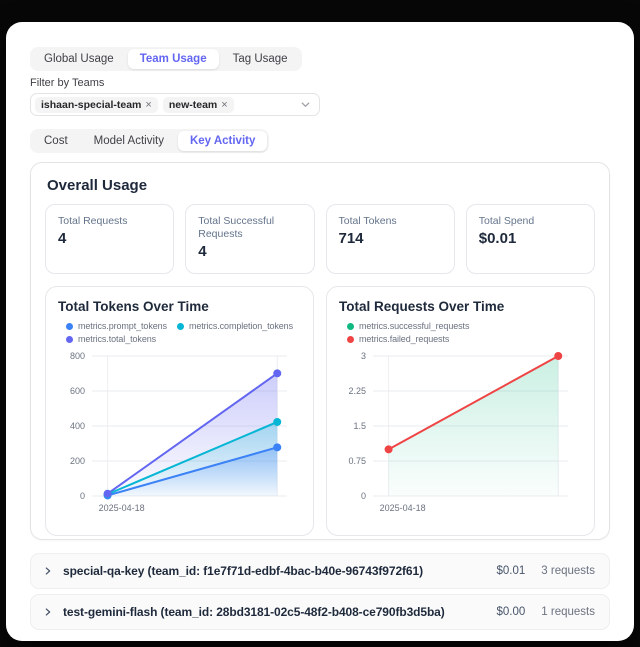  Describe the element at coordinates (173, 59) in the screenshot. I see `tab-team-usage: Team Usage` at that location.